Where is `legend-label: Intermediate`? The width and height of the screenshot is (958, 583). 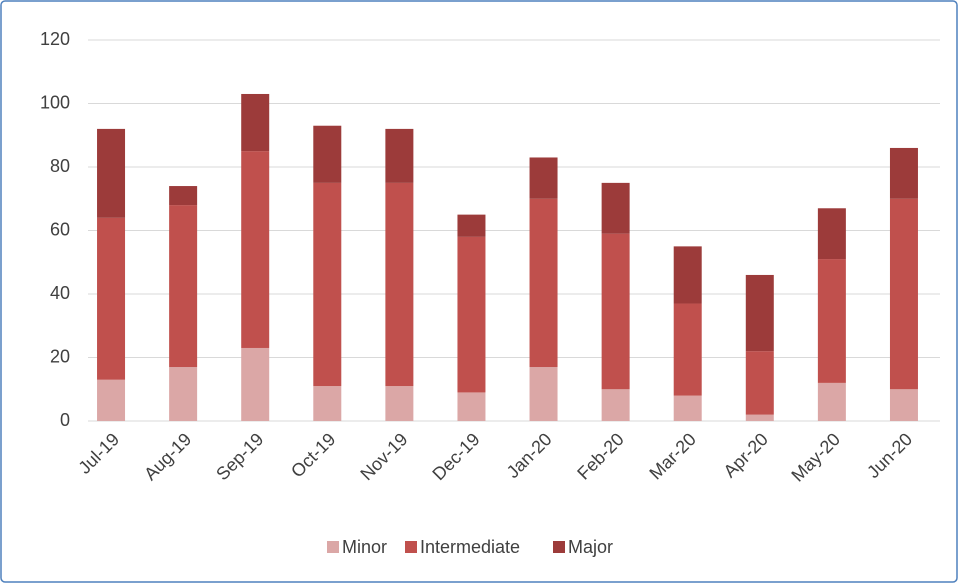
legend-label: Intermediate is located at coordinates (470, 547).